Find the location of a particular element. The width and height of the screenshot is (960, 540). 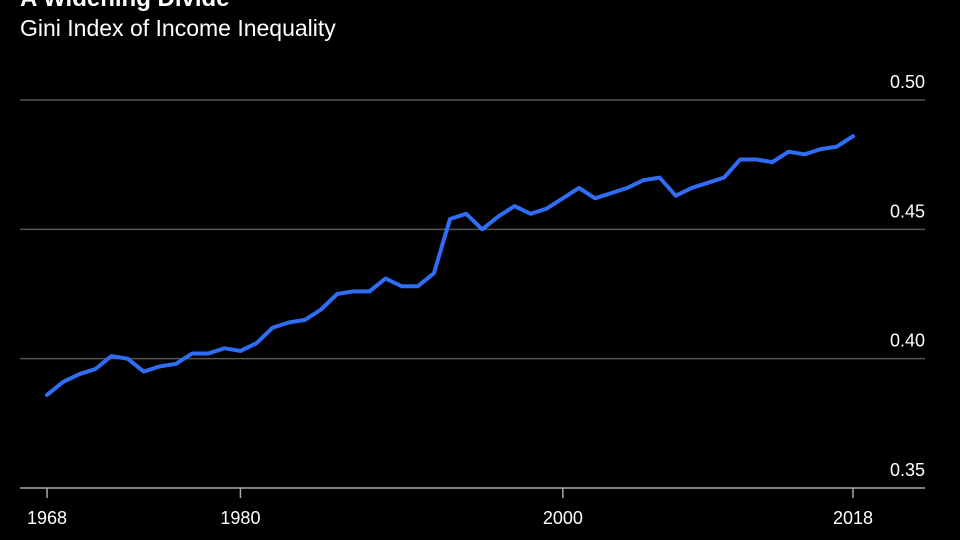

y-tick-label: 0.50 is located at coordinates (907, 82).